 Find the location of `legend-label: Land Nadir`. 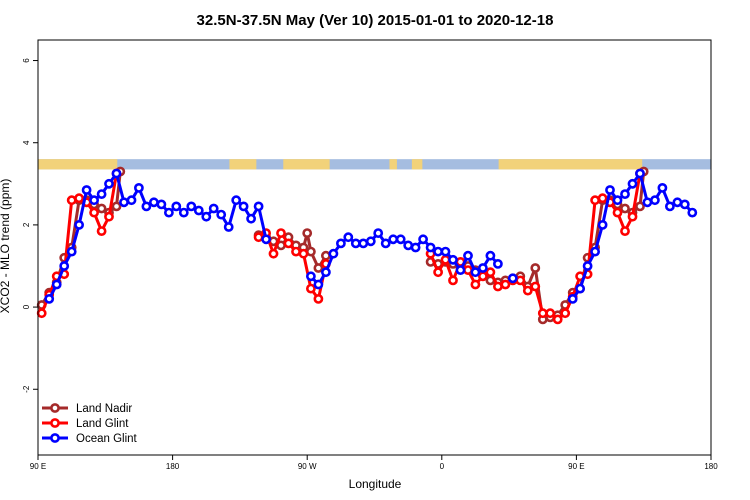

legend-label: Land Nadir is located at coordinates (104, 409).